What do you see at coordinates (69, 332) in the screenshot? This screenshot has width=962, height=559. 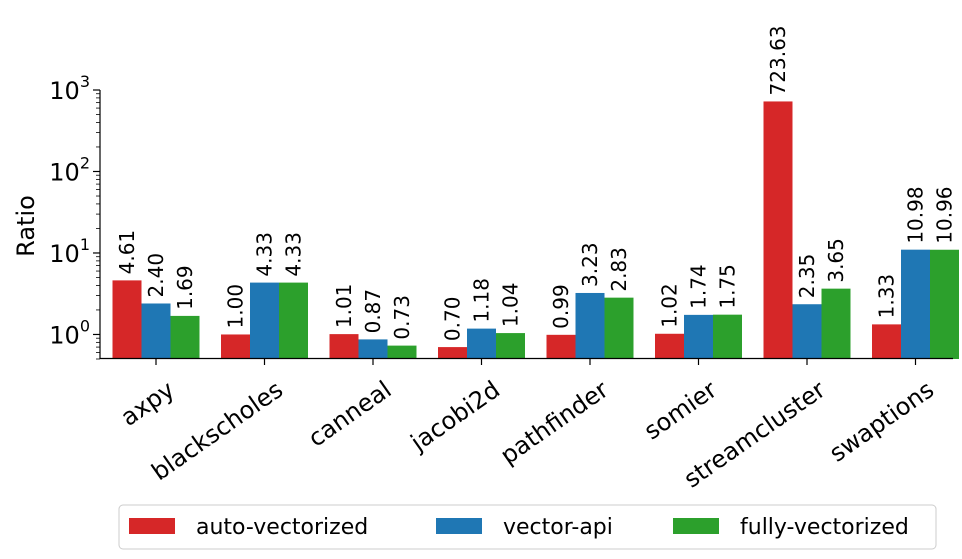 I see `y-tick-label-1: 10⁰` at bounding box center [69, 332].